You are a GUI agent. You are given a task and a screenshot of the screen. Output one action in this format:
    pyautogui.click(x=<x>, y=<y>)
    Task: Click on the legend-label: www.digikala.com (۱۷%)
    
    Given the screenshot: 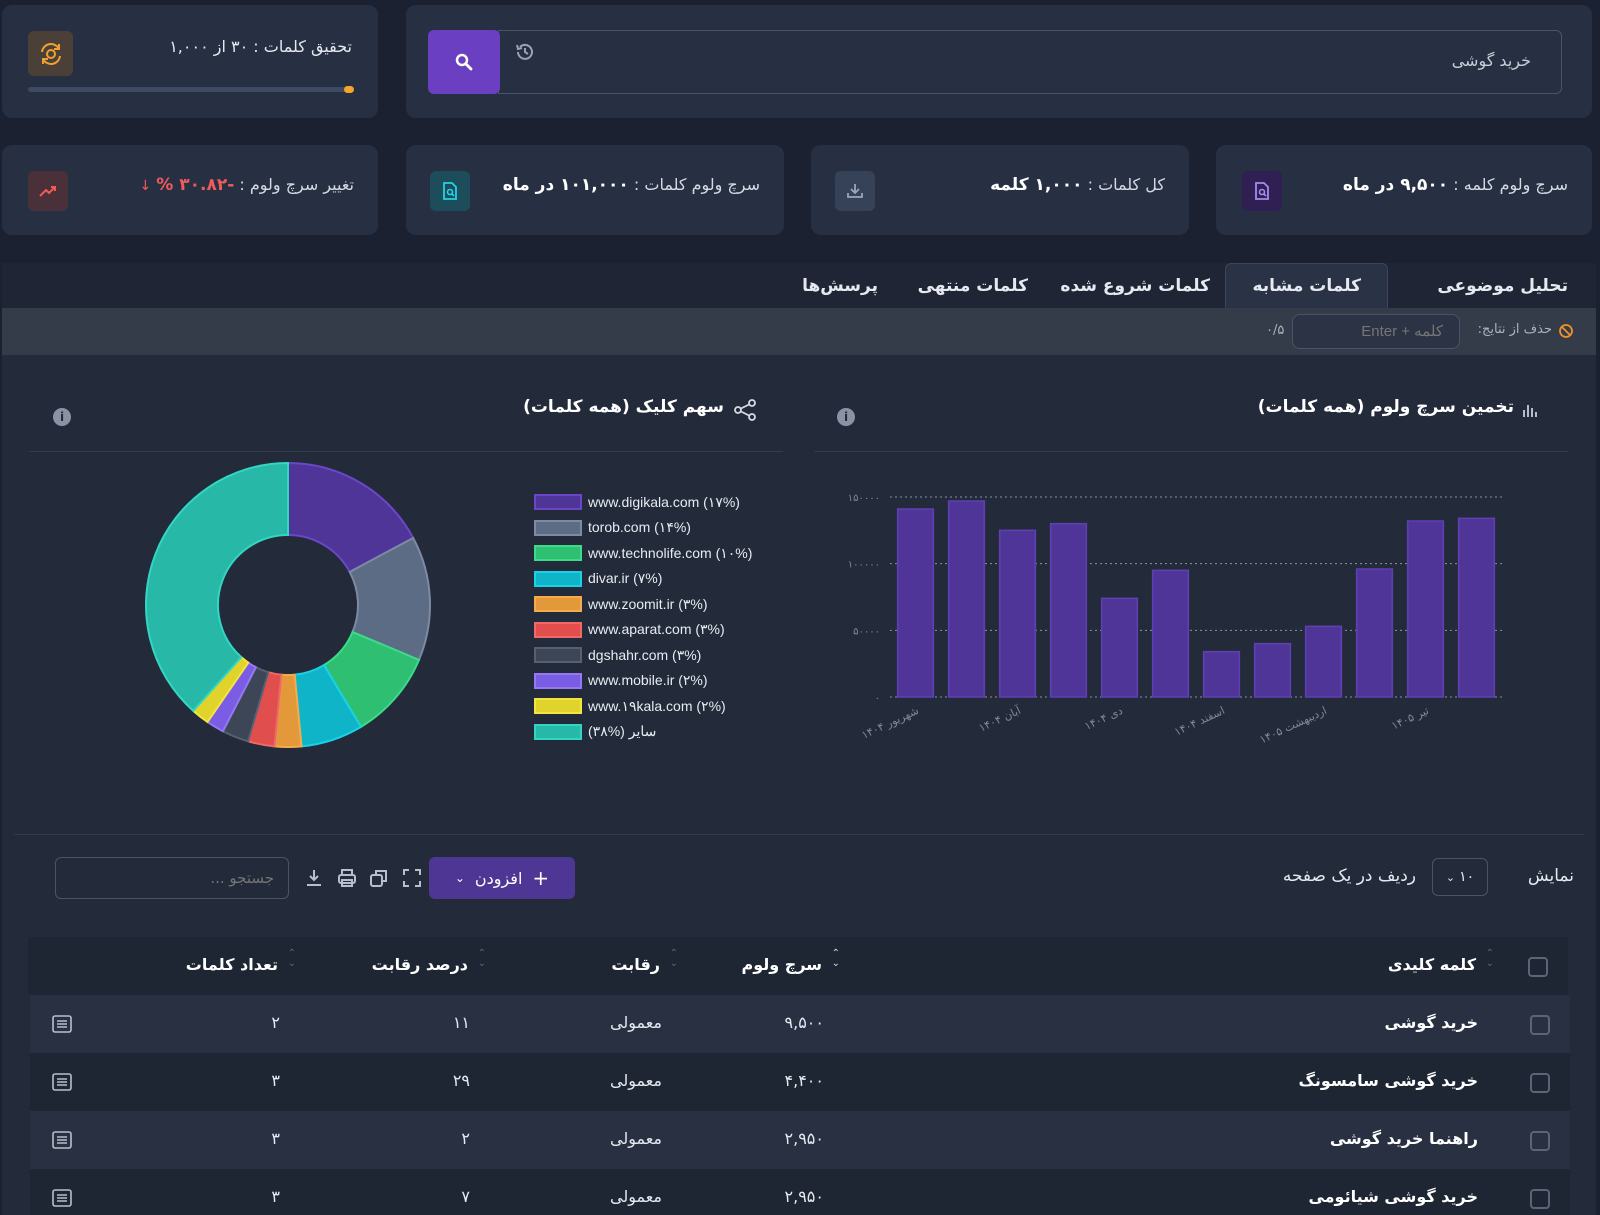 What is the action you would take?
    pyautogui.click(x=664, y=501)
    